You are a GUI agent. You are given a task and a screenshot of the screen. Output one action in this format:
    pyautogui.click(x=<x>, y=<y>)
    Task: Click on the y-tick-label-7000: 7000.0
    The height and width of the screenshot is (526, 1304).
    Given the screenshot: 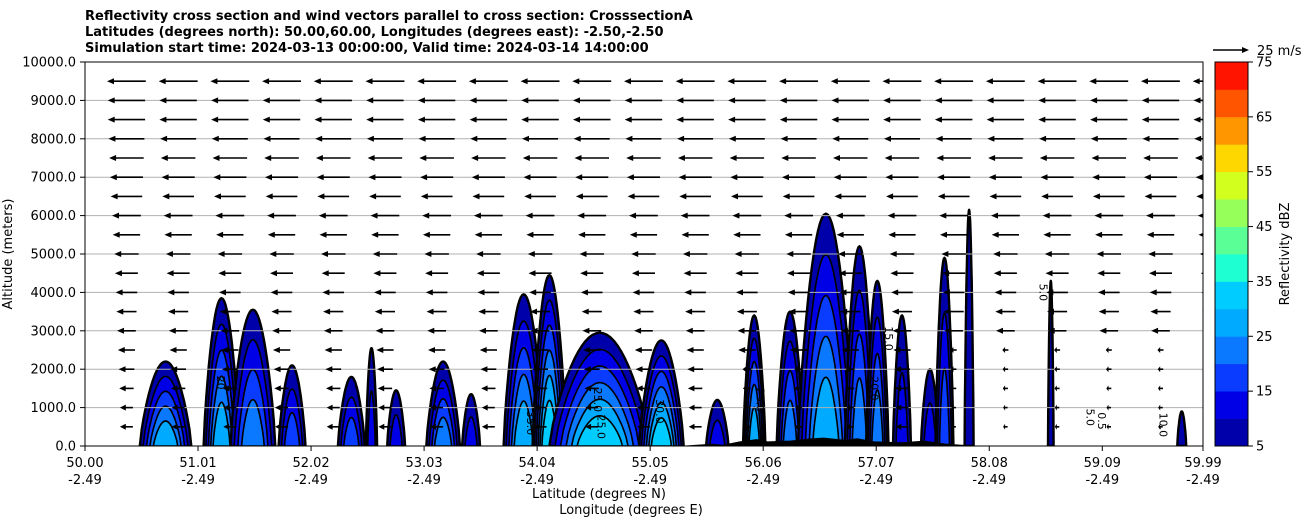 What is the action you would take?
    pyautogui.click(x=54, y=178)
    